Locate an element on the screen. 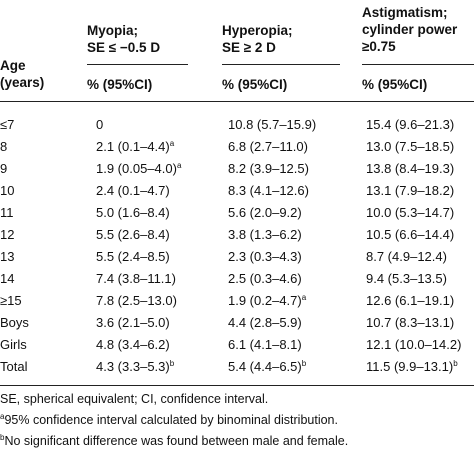  myopia-header-rule is located at coordinates (137, 64).